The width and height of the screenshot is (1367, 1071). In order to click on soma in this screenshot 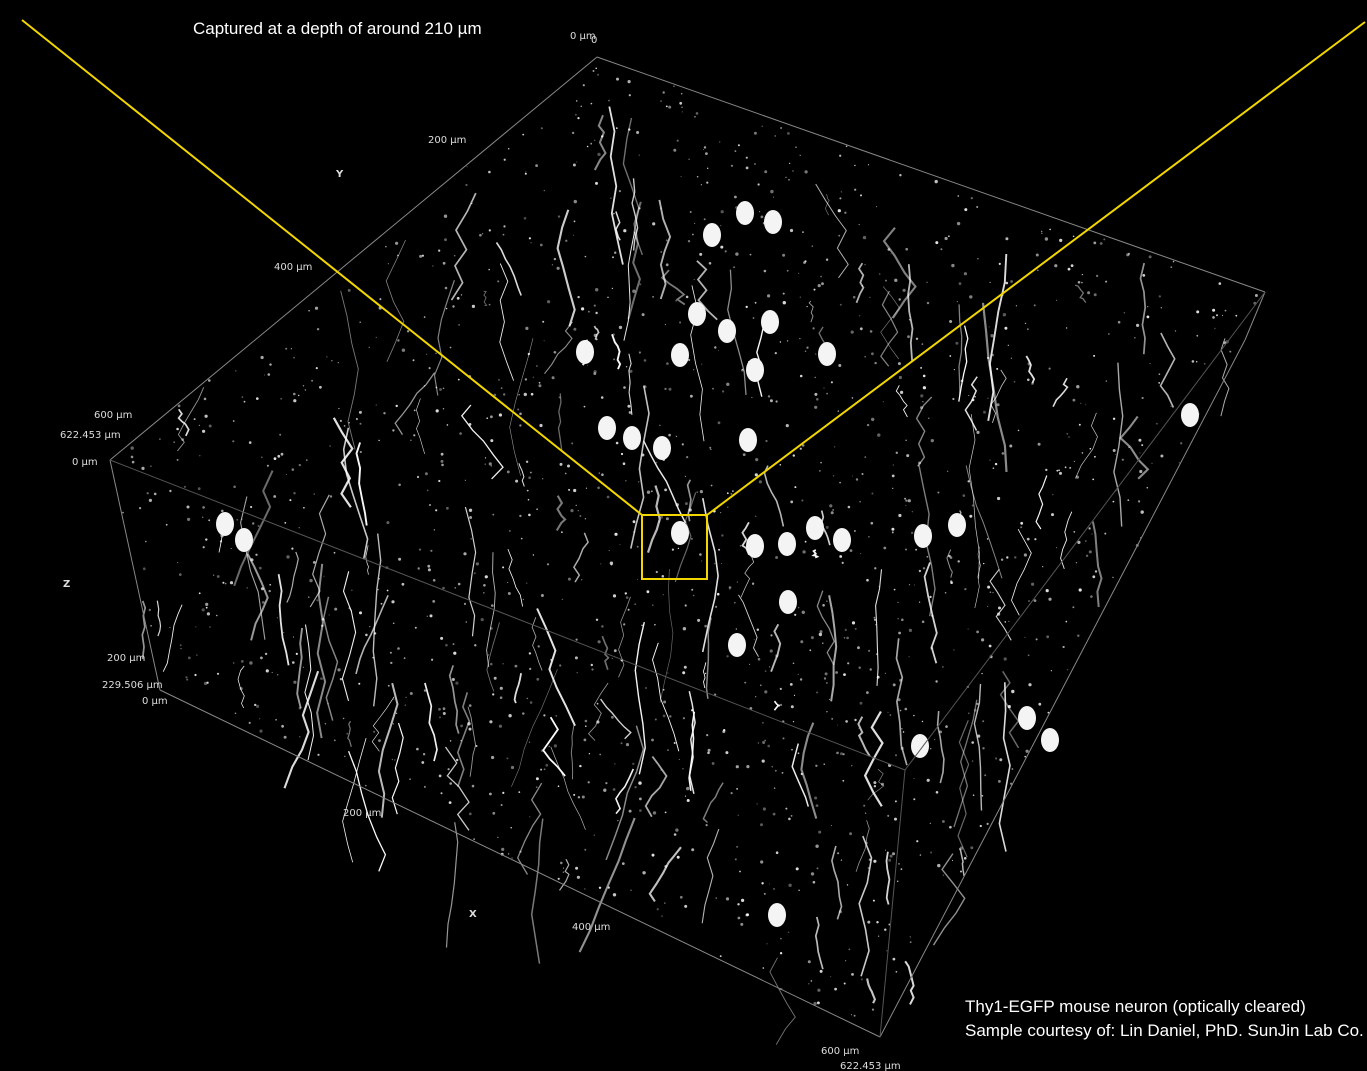, I will do `click(607, 428)`.